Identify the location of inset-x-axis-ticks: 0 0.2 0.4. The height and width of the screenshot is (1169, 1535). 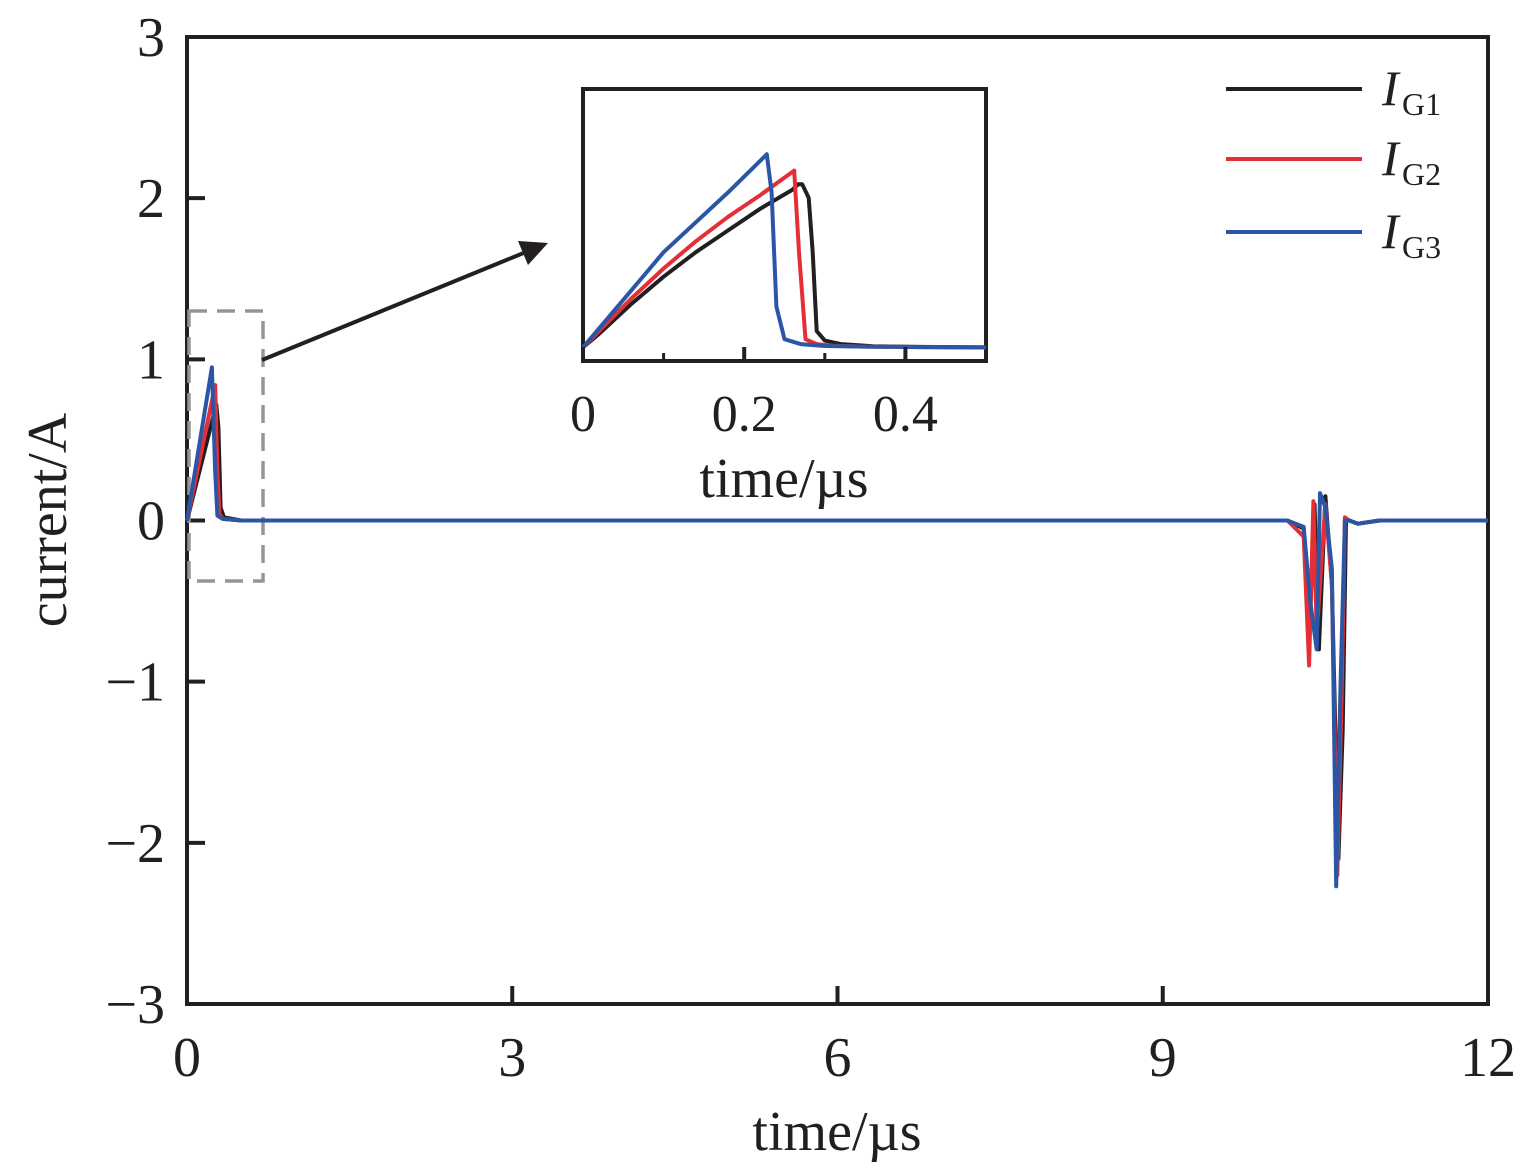
(754, 395).